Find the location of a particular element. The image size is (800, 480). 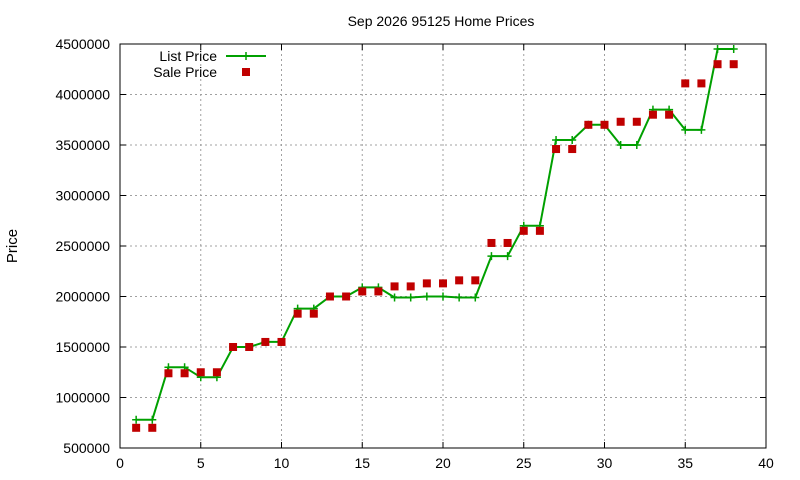

x-tick-label: 30 is located at coordinates (605, 463).